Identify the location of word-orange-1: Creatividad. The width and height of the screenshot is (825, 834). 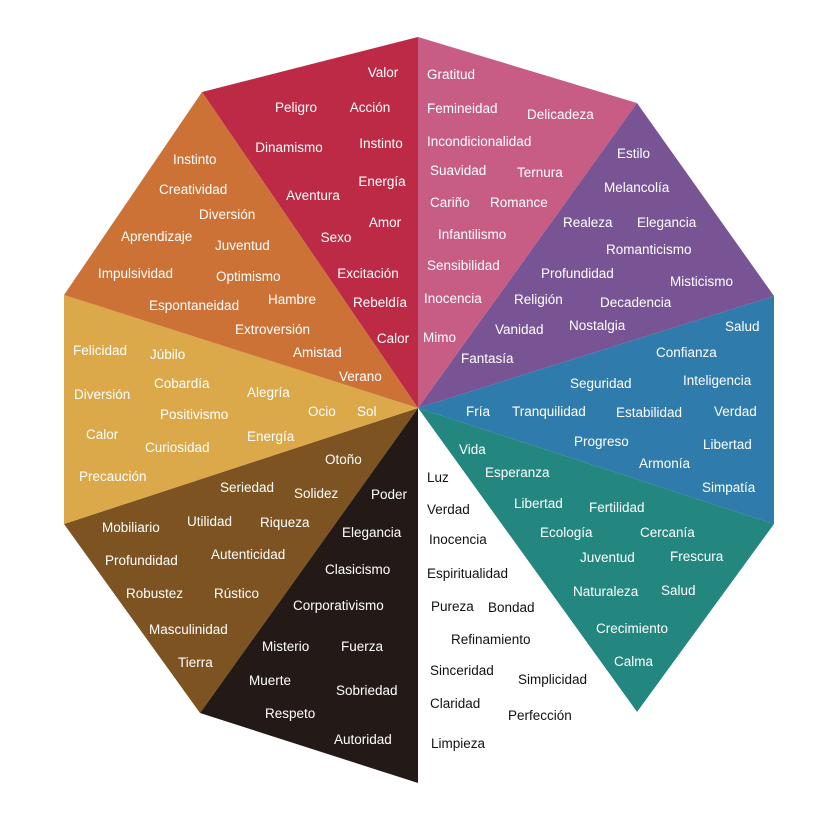
(193, 189).